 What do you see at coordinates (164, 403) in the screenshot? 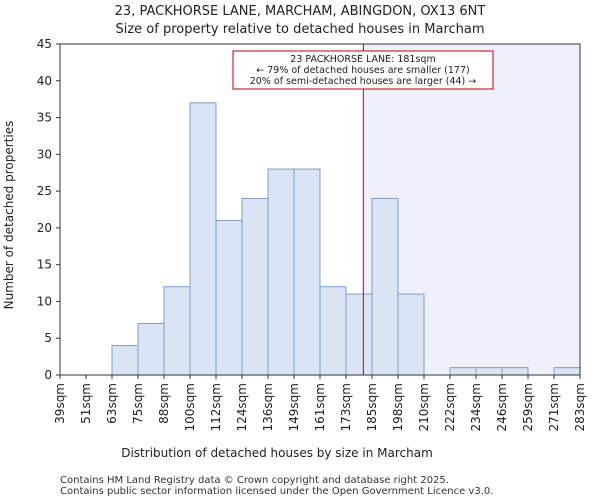
I see `x-tick-label: 88sqm` at bounding box center [164, 403].